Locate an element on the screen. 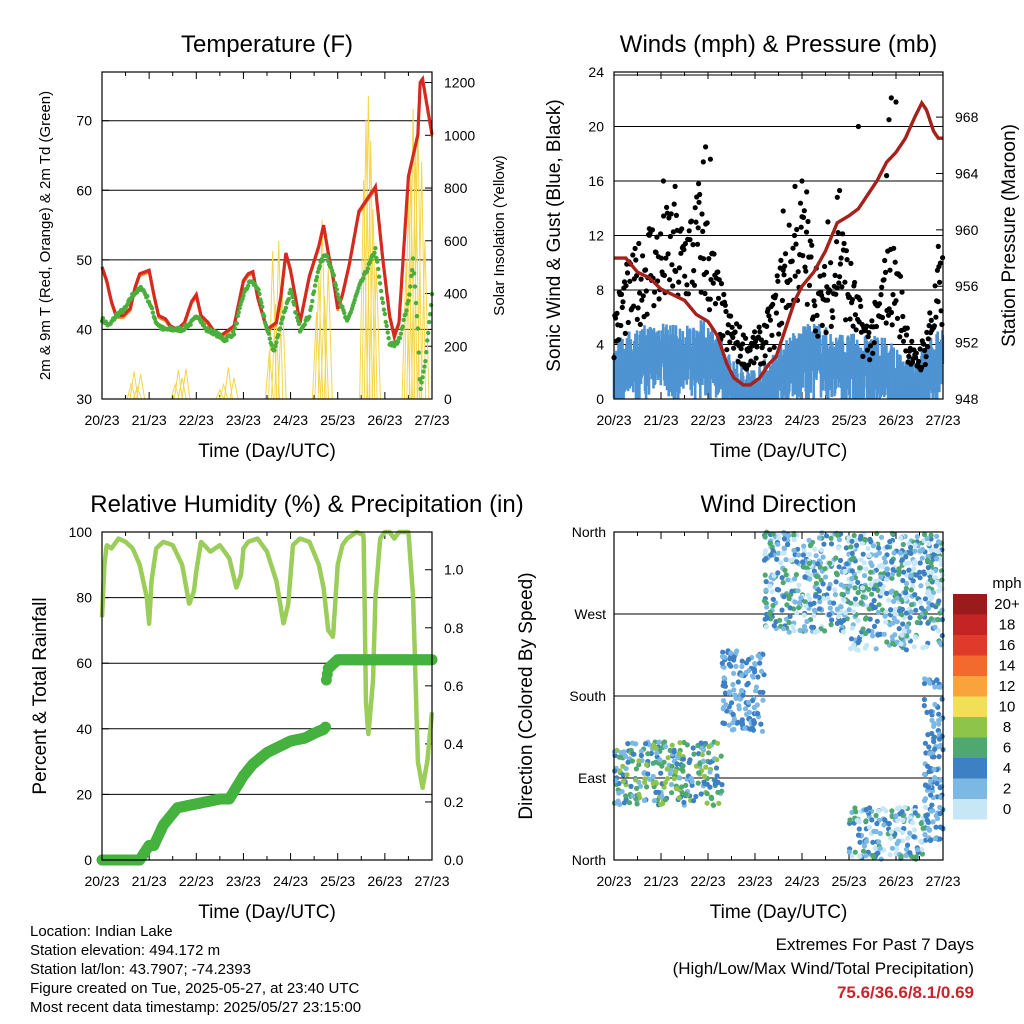 The height and width of the screenshot is (1024, 1024). y-right-tick-label: 0.4 is located at coordinates (454, 744).